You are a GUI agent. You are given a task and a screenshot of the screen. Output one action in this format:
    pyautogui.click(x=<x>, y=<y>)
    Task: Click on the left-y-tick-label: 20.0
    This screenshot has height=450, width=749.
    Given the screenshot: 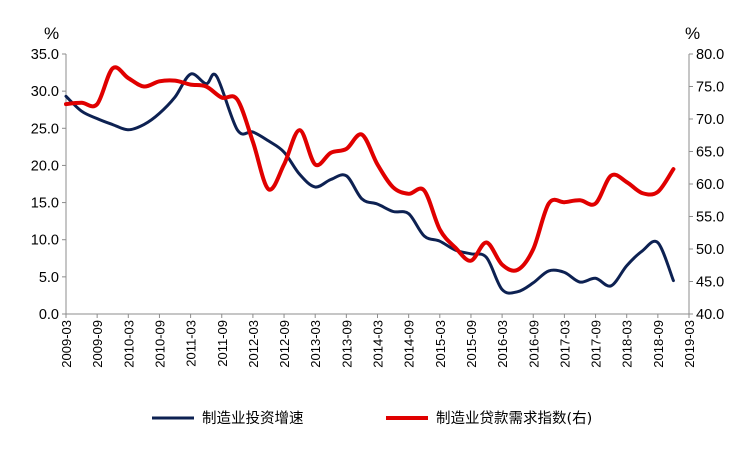 What is the action you would take?
    pyautogui.click(x=45, y=166)
    